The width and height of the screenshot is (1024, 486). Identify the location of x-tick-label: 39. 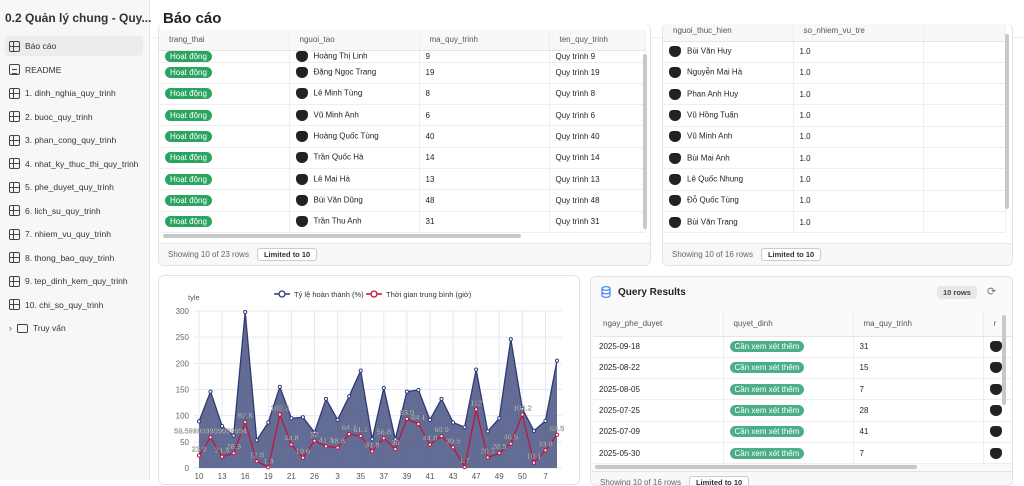
(406, 476).